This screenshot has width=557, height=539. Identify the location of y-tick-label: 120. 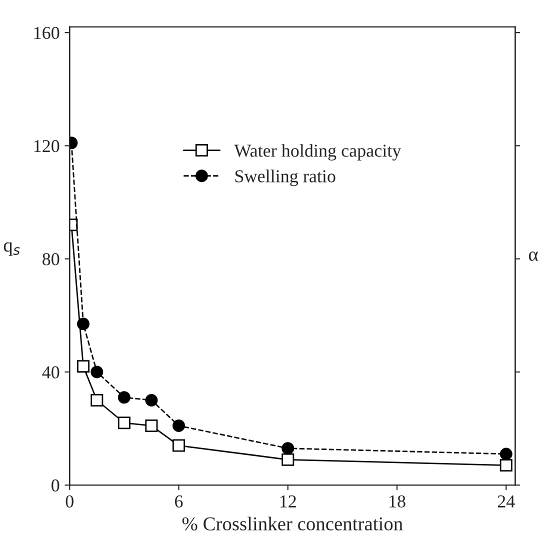
(47, 146).